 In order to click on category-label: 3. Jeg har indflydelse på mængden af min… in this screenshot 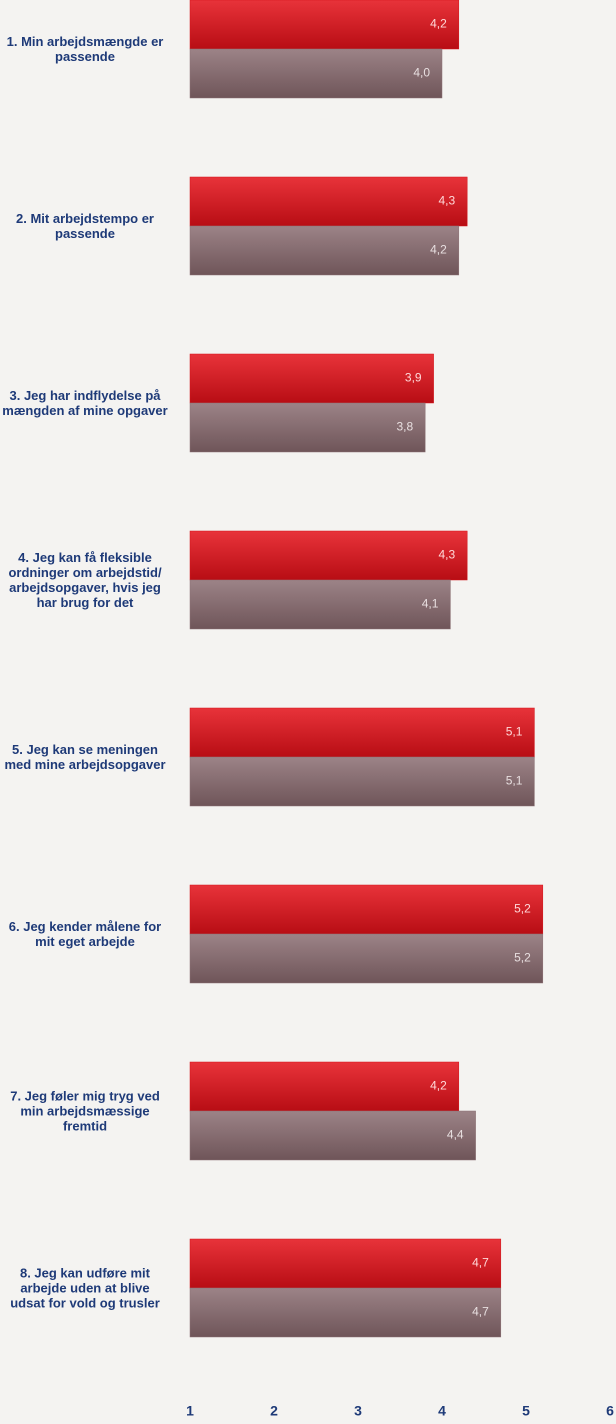, I will do `click(85, 403)`.